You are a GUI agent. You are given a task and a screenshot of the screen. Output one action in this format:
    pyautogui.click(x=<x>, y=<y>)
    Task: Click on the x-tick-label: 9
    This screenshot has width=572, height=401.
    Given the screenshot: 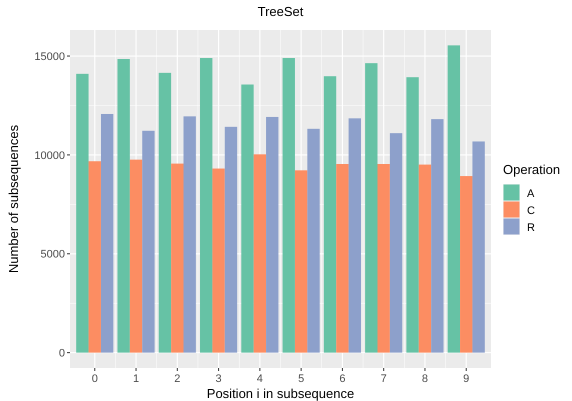 What is the action you would take?
    pyautogui.click(x=466, y=379)
    